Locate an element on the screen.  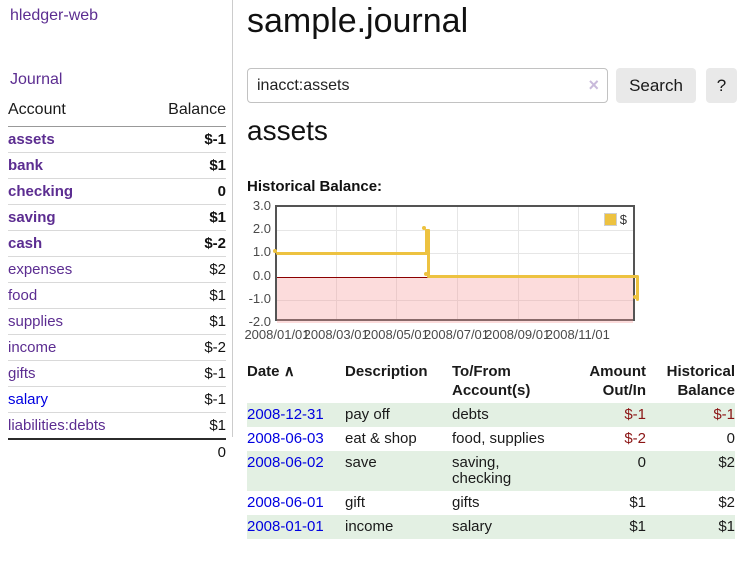
page-title: sample.journal is located at coordinates (358, 21).